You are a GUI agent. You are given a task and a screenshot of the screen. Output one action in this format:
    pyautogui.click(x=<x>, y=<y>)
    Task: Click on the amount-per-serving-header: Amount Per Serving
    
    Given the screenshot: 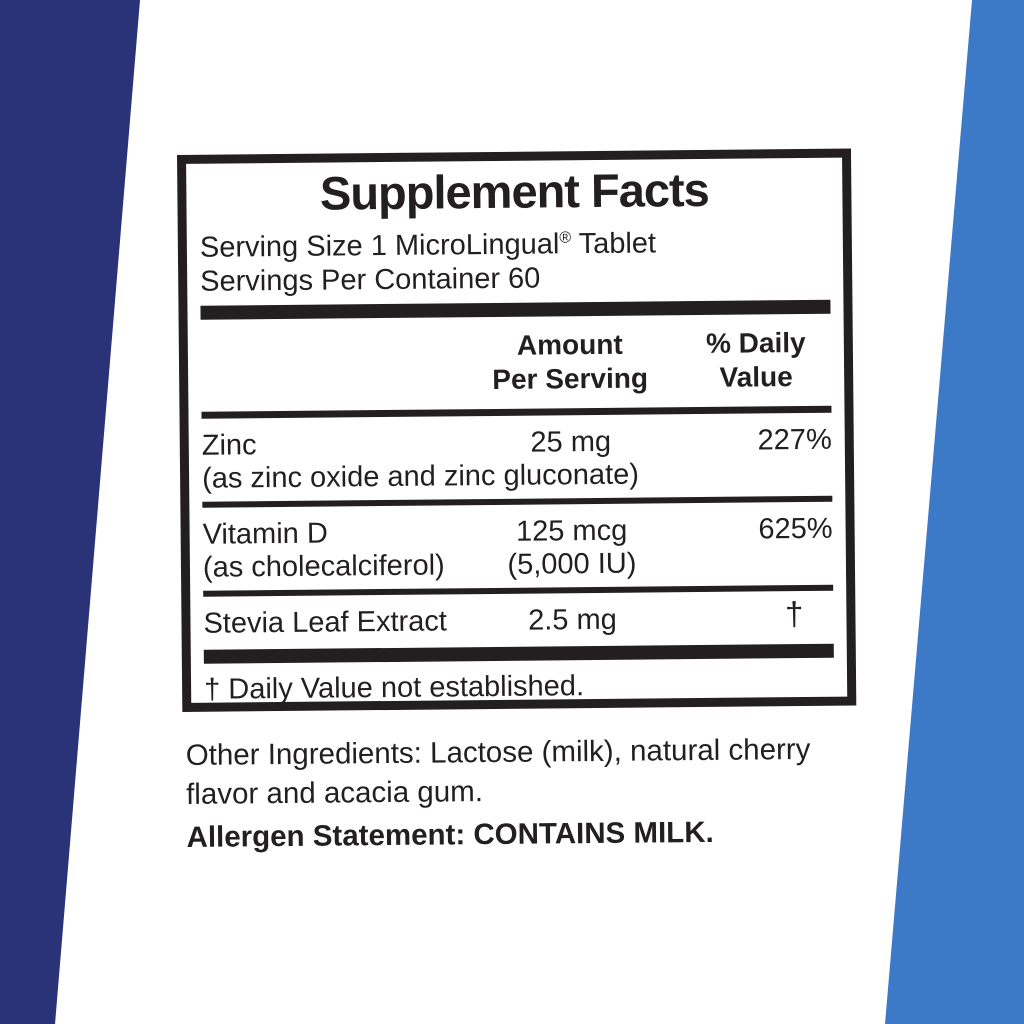 What is the action you would take?
    pyautogui.click(x=570, y=361)
    